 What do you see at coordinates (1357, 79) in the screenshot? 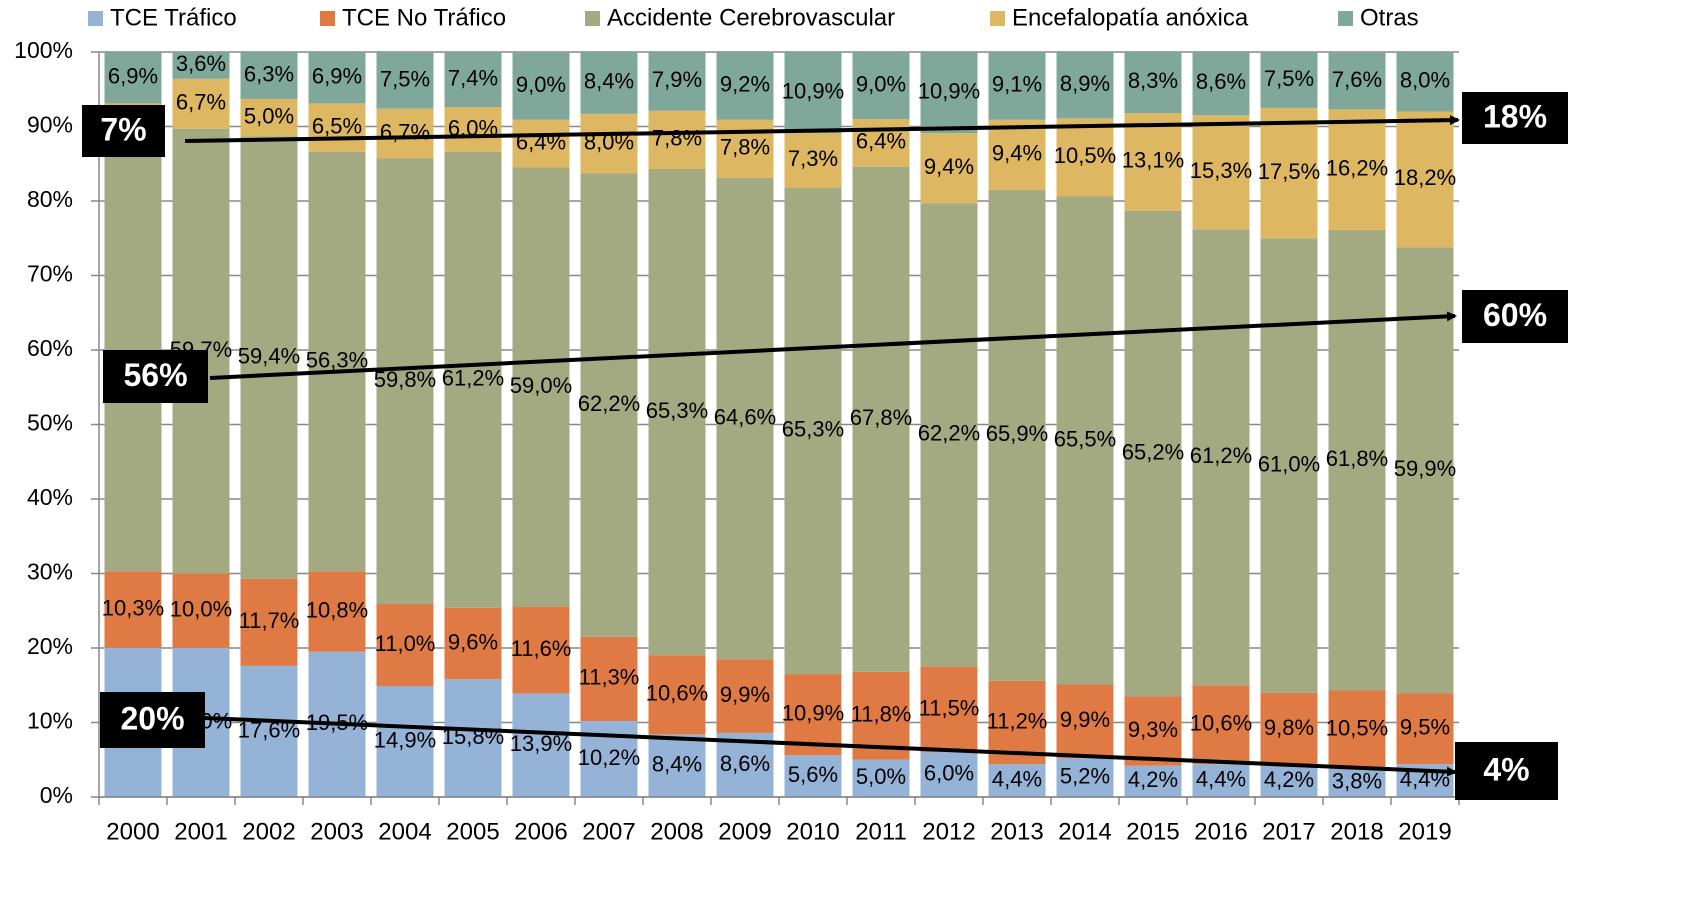
I see `data-label: 7,6%` at bounding box center [1357, 79].